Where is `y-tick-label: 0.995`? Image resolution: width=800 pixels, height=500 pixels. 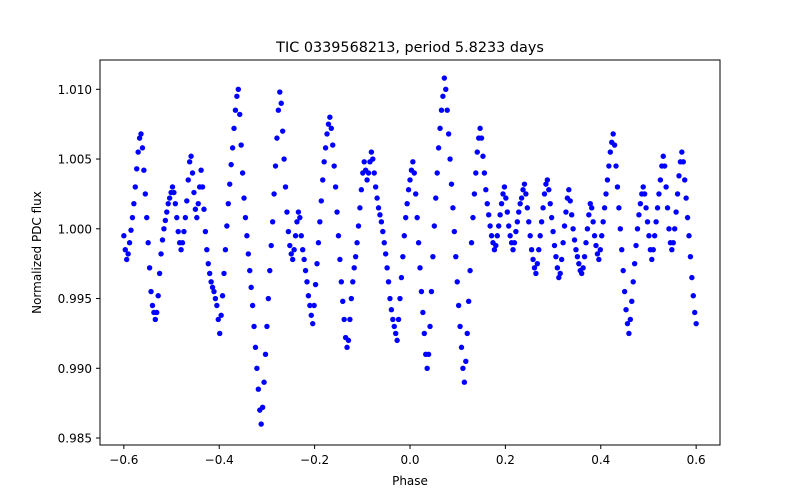
y-tick-label: 0.995 is located at coordinates (75, 299).